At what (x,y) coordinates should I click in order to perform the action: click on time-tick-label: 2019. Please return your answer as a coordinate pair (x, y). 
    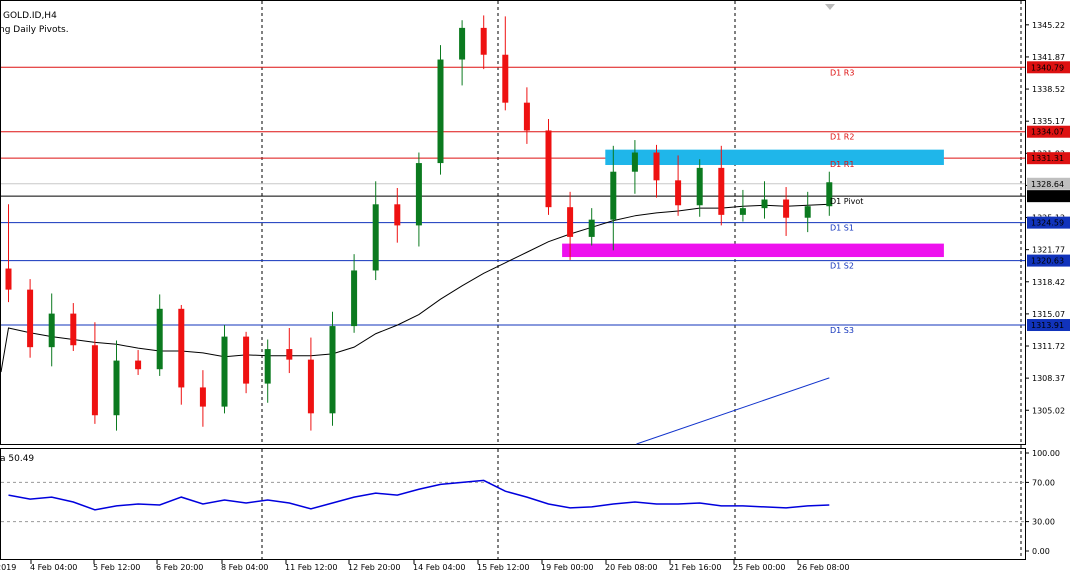
    Looking at the image, I should click on (8, 567).